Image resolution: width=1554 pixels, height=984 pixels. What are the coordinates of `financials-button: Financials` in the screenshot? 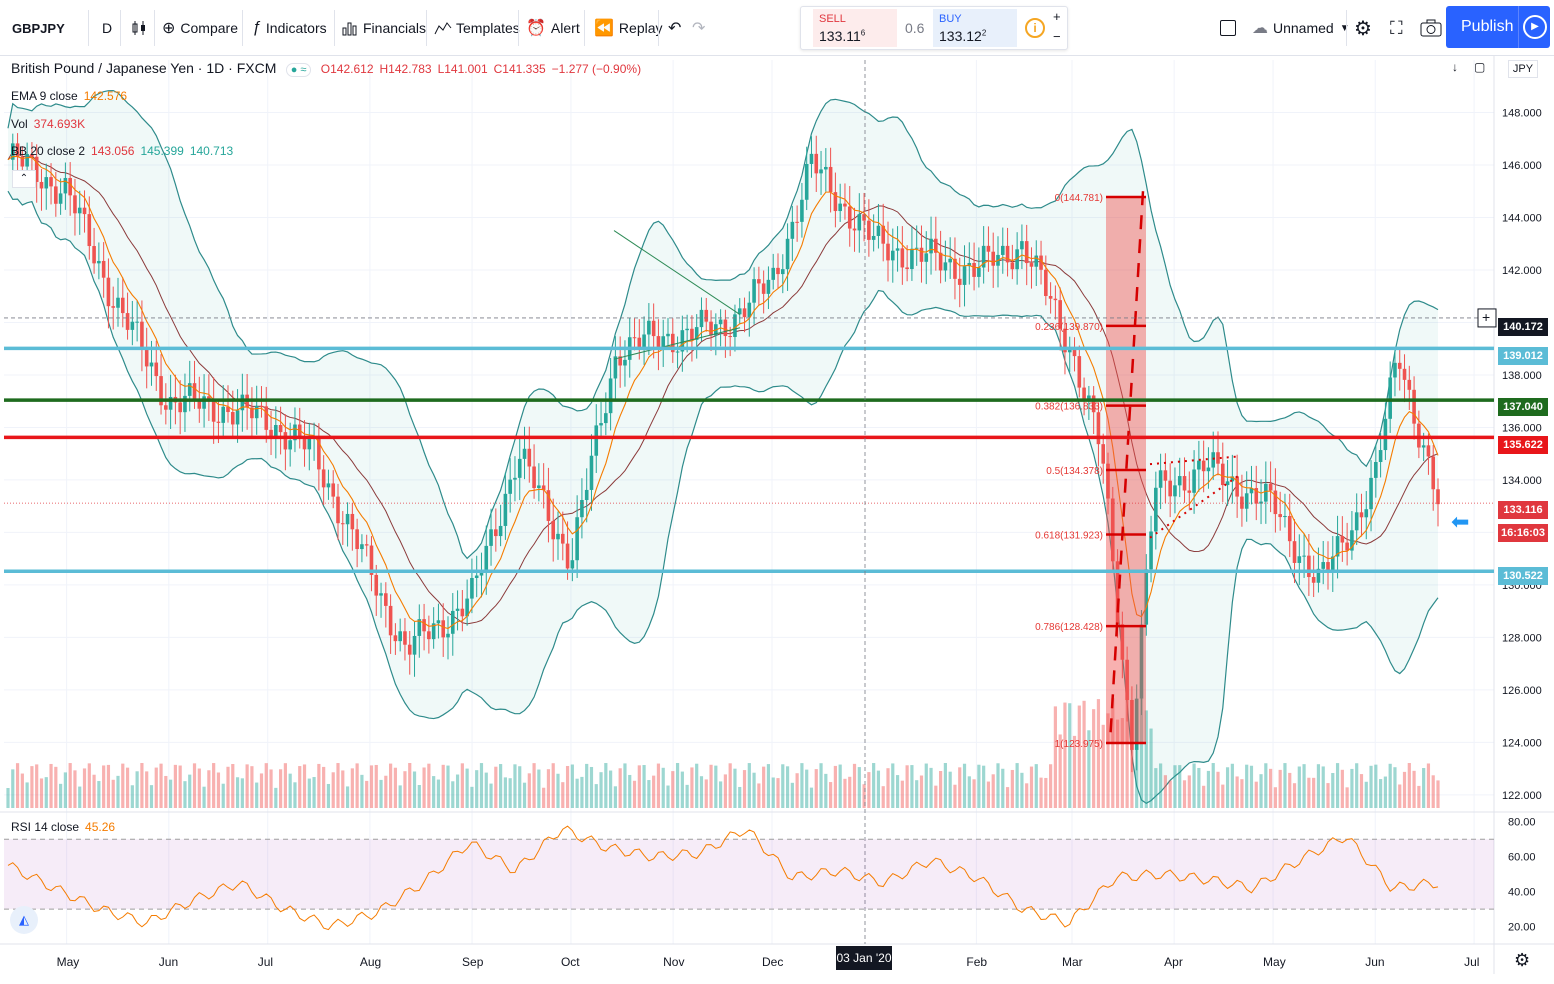 It's located at (384, 28).